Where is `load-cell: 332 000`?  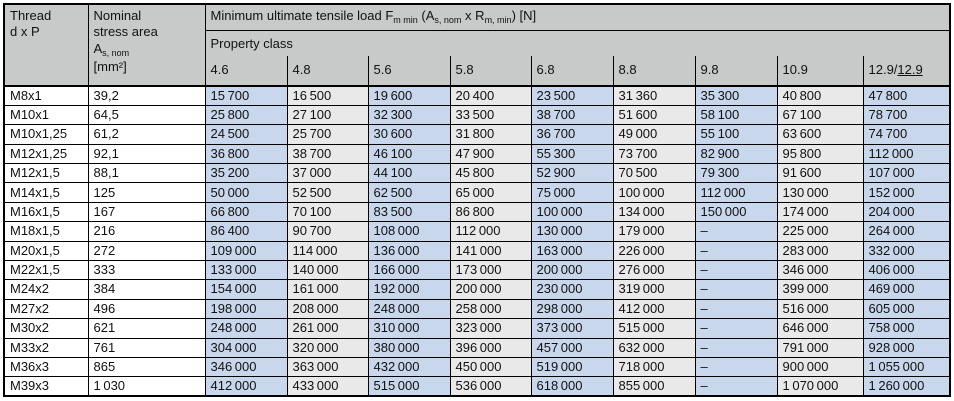 load-cell: 332 000 is located at coordinates (906, 251).